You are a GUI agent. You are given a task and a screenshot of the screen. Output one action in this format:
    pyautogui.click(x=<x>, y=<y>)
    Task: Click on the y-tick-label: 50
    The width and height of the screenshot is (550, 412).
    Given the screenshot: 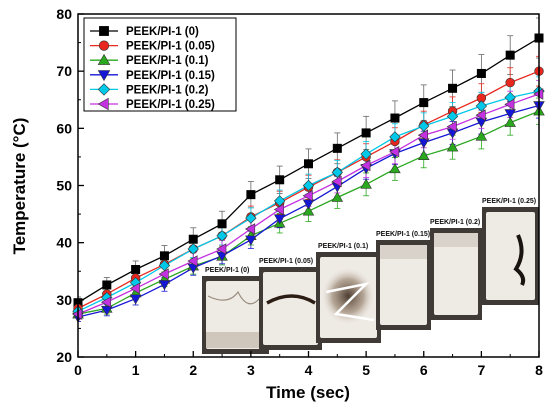 What is the action you would take?
    pyautogui.click(x=64, y=186)
    